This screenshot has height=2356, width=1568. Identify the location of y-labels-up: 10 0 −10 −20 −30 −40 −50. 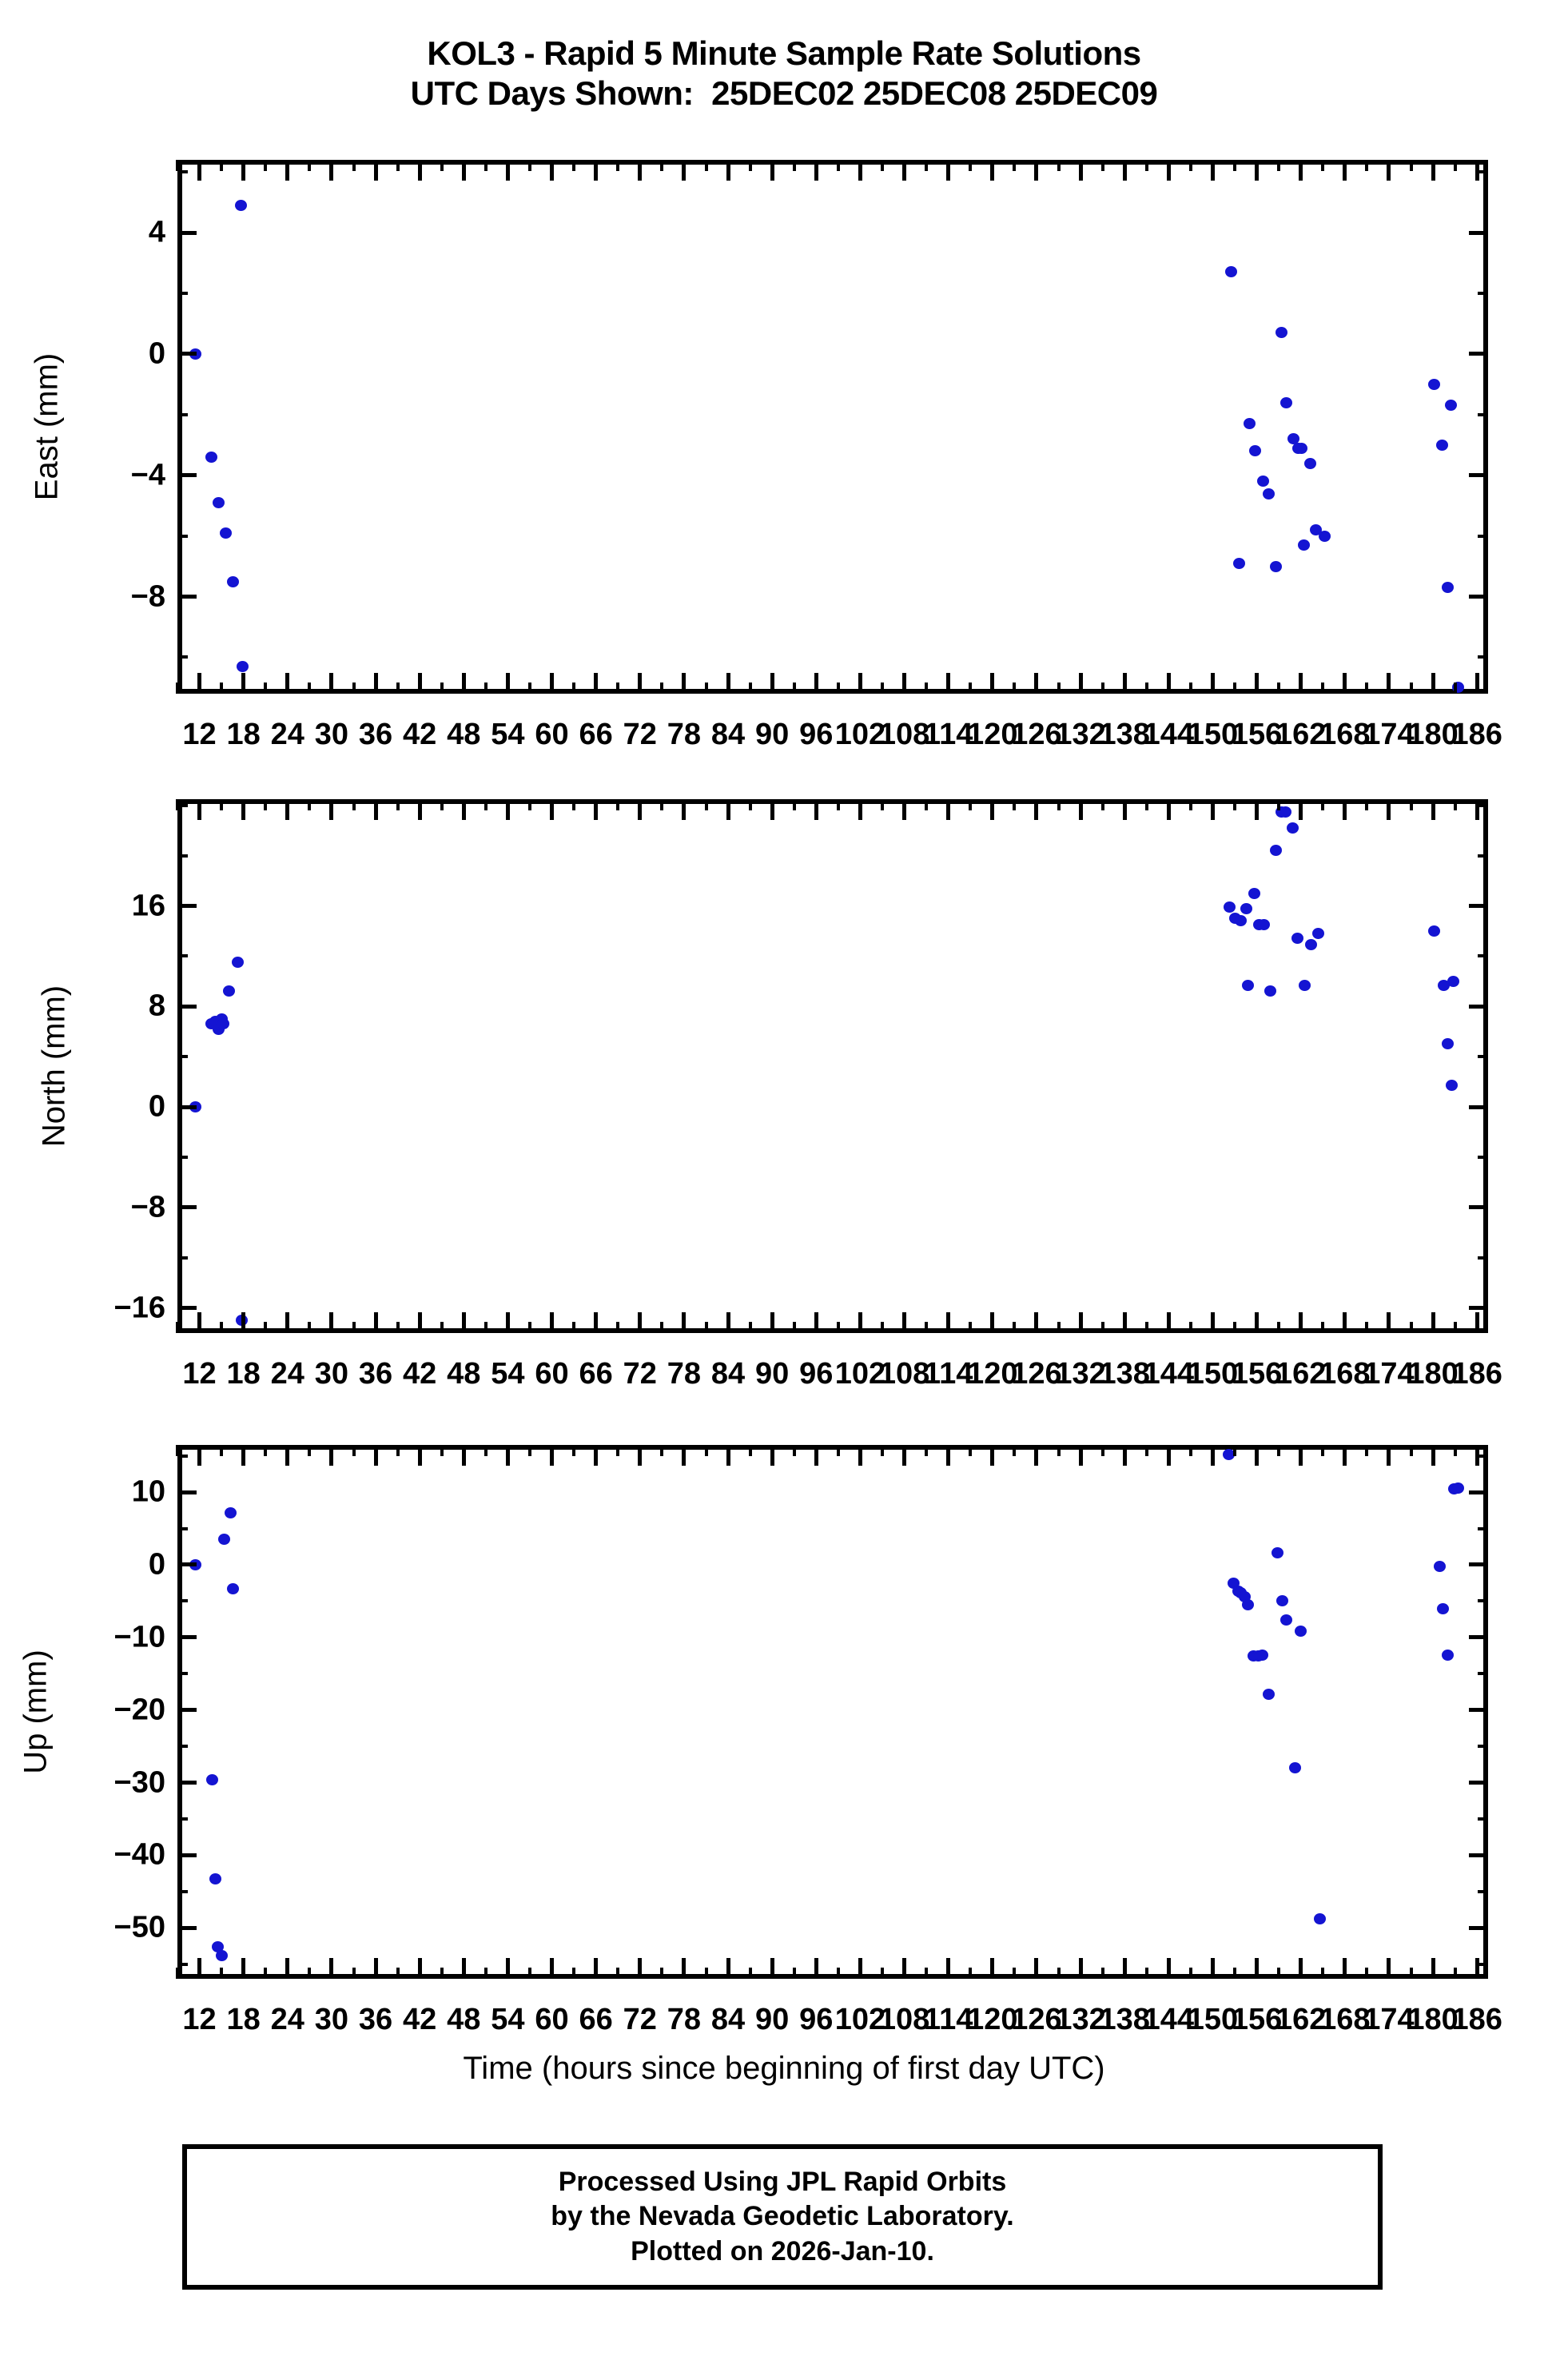
(95, 1712).